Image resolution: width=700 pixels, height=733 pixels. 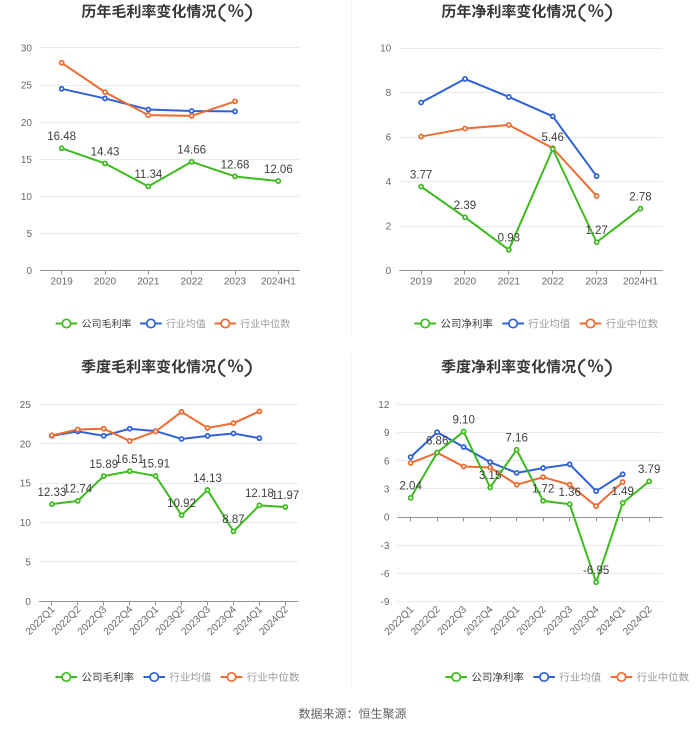 What do you see at coordinates (77, 490) in the screenshot?
I see `svg-text: 12.74` at bounding box center [77, 490].